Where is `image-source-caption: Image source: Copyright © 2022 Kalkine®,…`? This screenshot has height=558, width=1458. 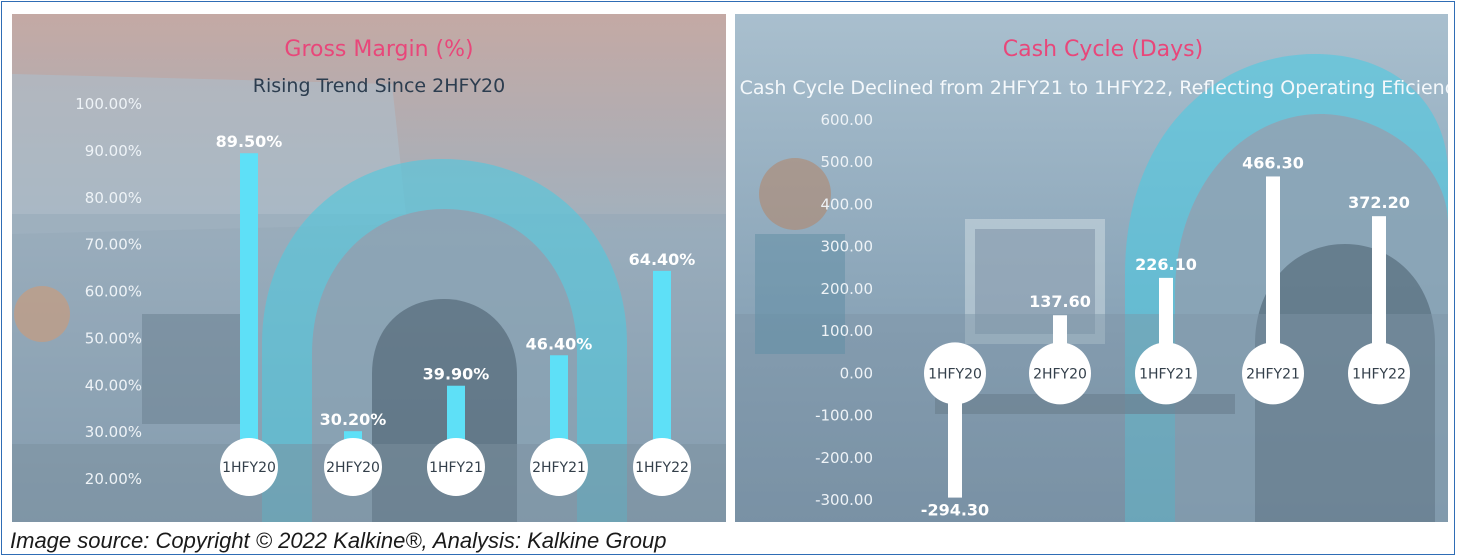
image-source-caption: Image source: Copyright © 2022 Kalkine®,… is located at coordinates (338, 540).